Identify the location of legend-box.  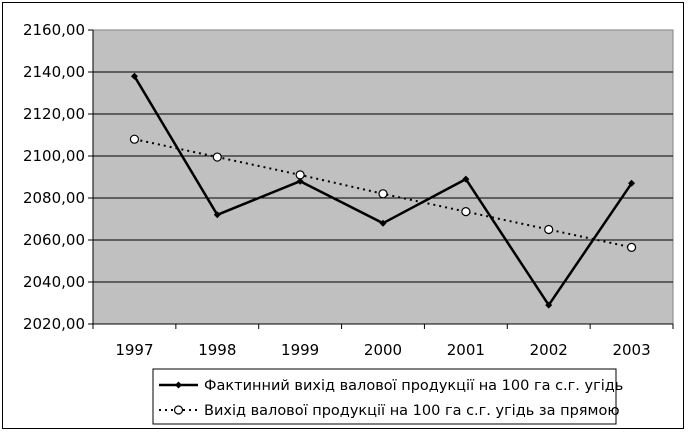
(384, 396).